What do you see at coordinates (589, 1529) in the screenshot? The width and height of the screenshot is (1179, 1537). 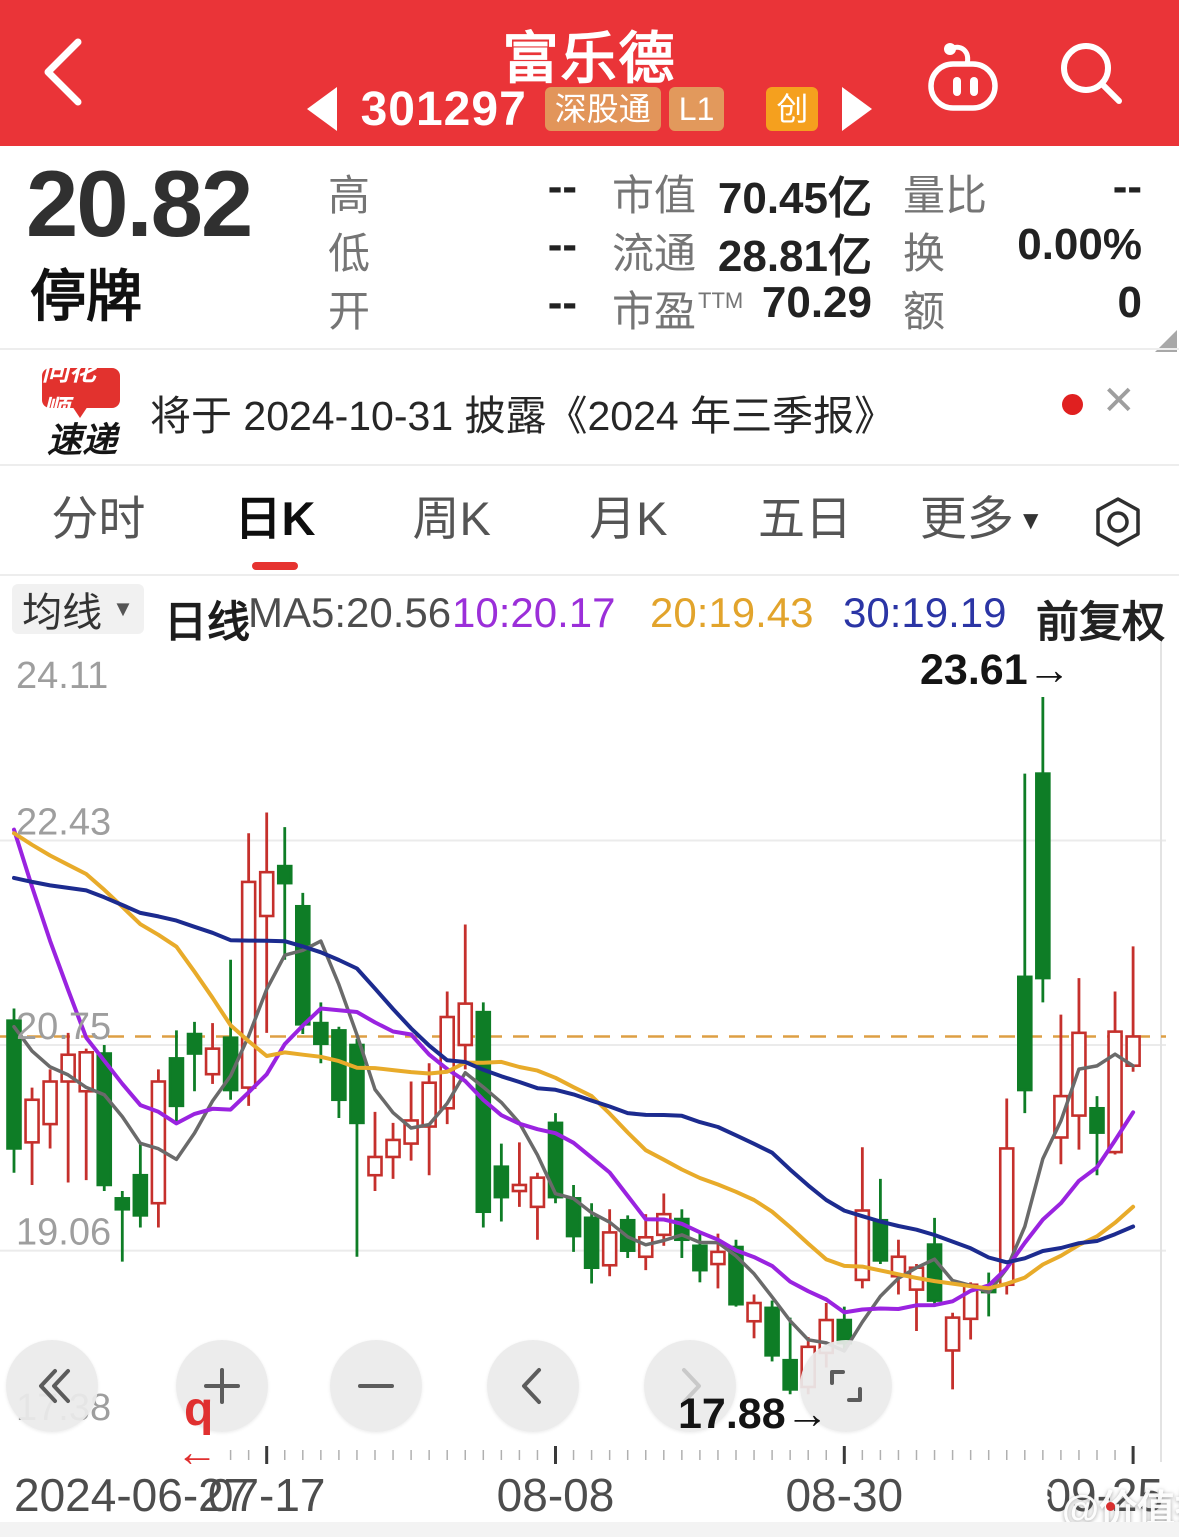 I see `bottom-strip` at bounding box center [589, 1529].